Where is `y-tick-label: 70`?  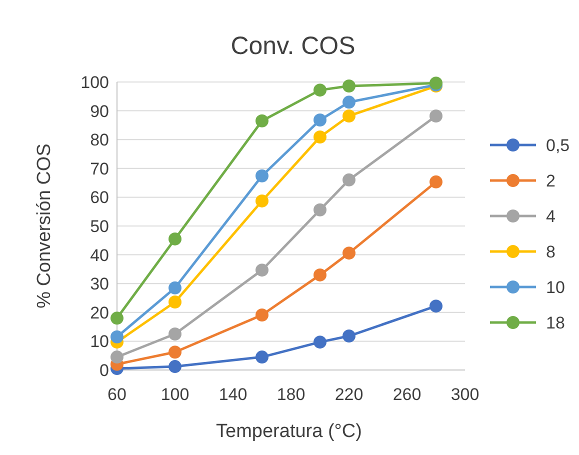
y-tick-label: 70 is located at coordinates (99, 168).